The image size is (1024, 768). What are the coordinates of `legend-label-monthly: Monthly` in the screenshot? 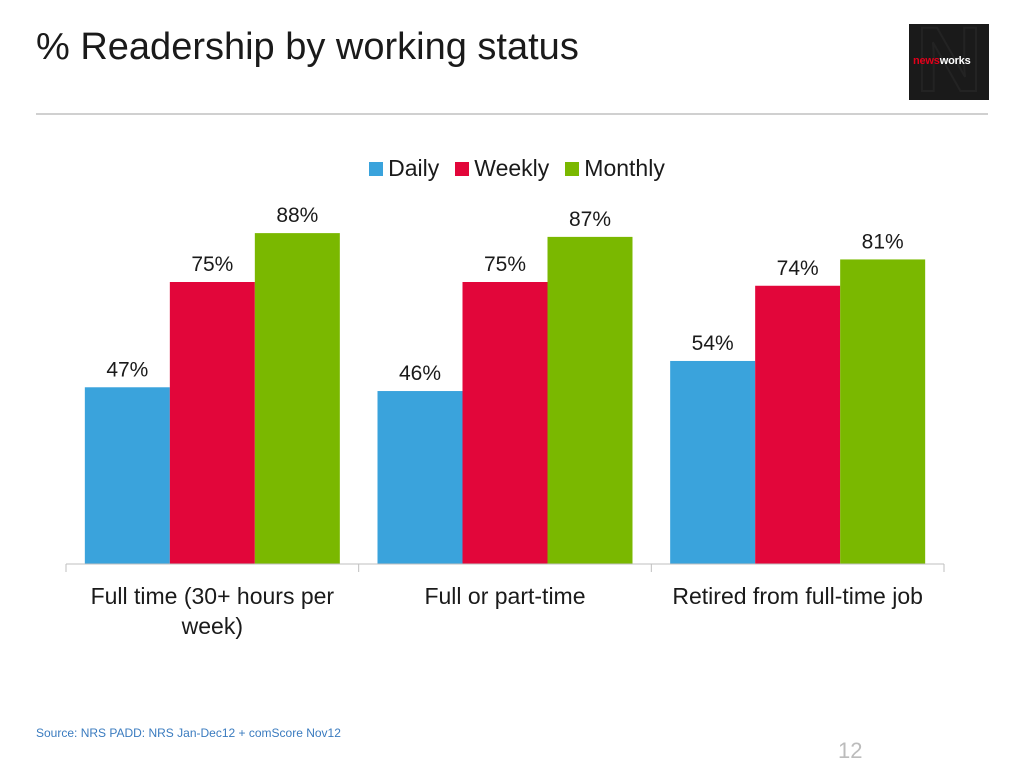 It's located at (624, 168).